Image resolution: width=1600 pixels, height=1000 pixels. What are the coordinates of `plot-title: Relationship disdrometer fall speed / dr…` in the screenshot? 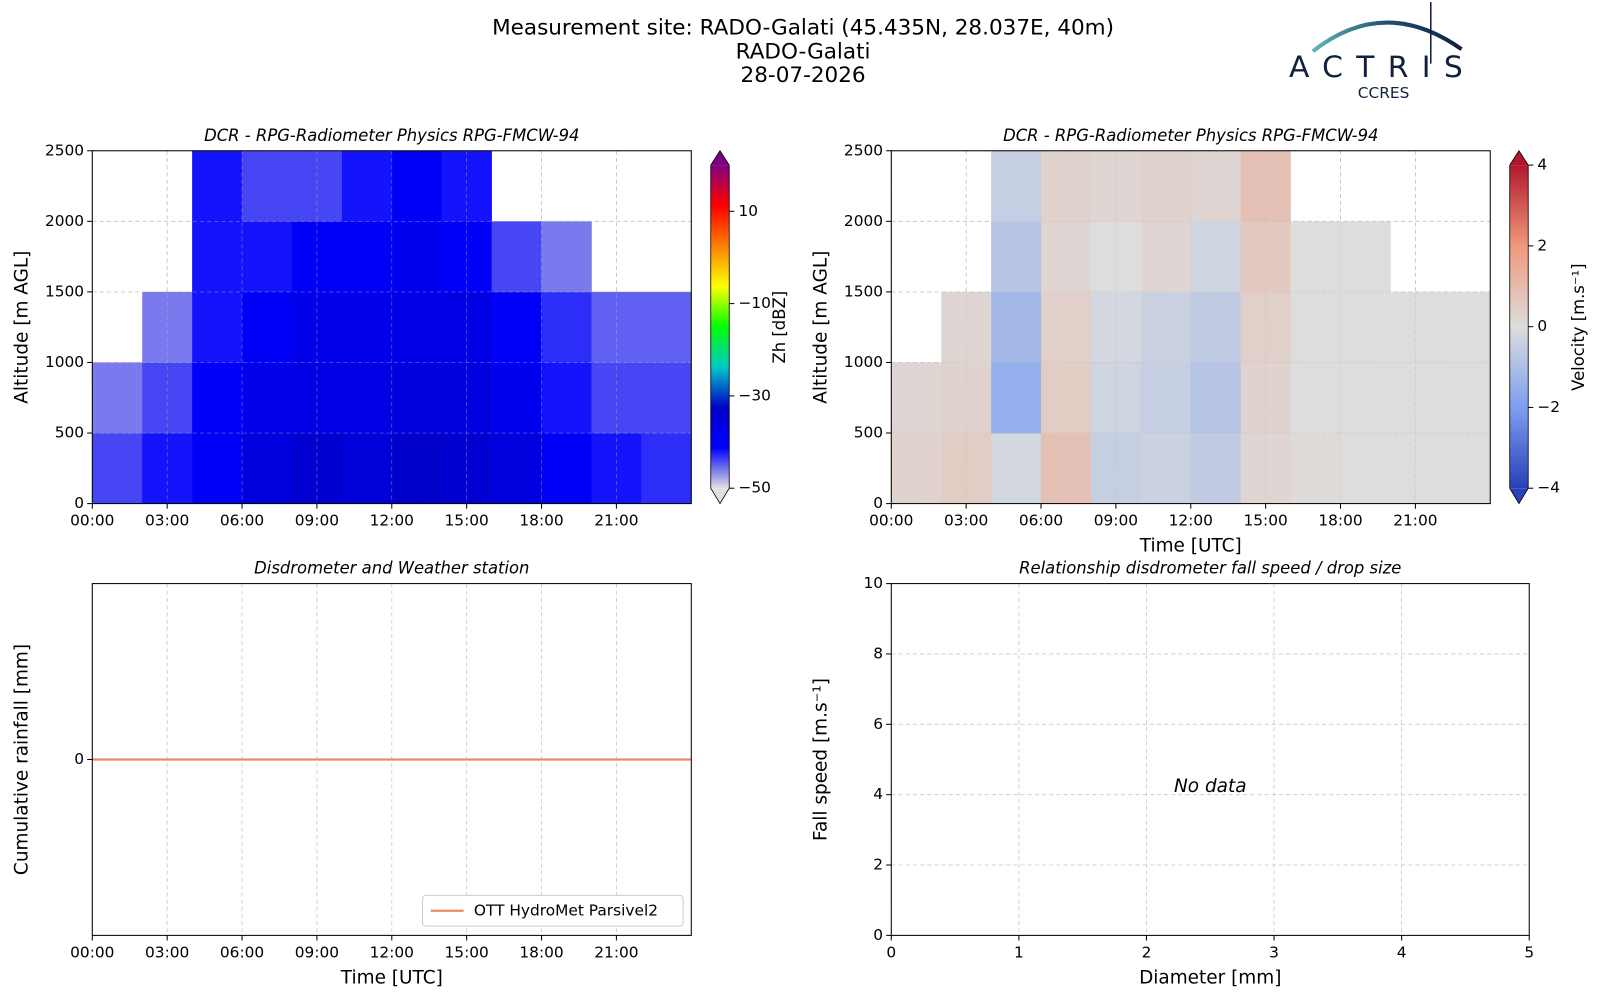 It's located at (1210, 568).